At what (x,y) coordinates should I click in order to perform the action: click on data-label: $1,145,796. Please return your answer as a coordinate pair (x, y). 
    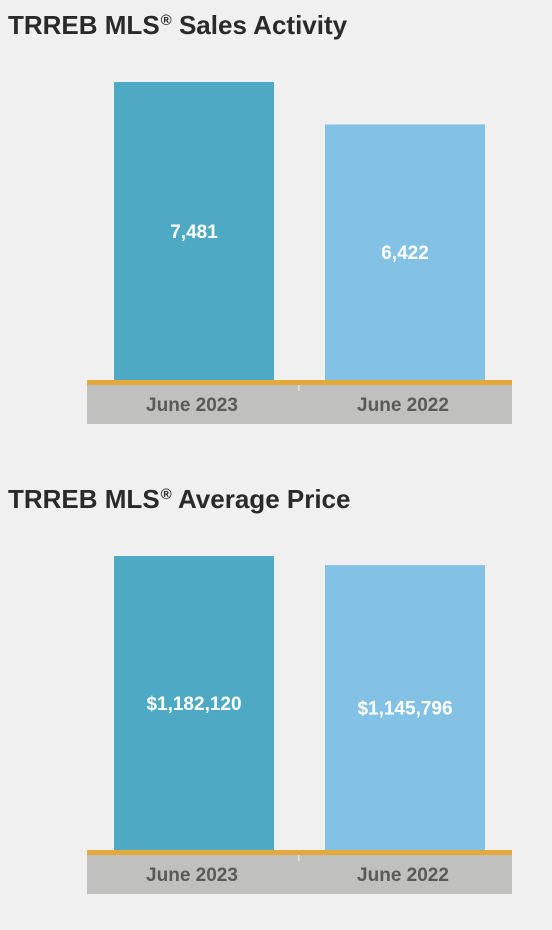
    Looking at the image, I should click on (404, 709).